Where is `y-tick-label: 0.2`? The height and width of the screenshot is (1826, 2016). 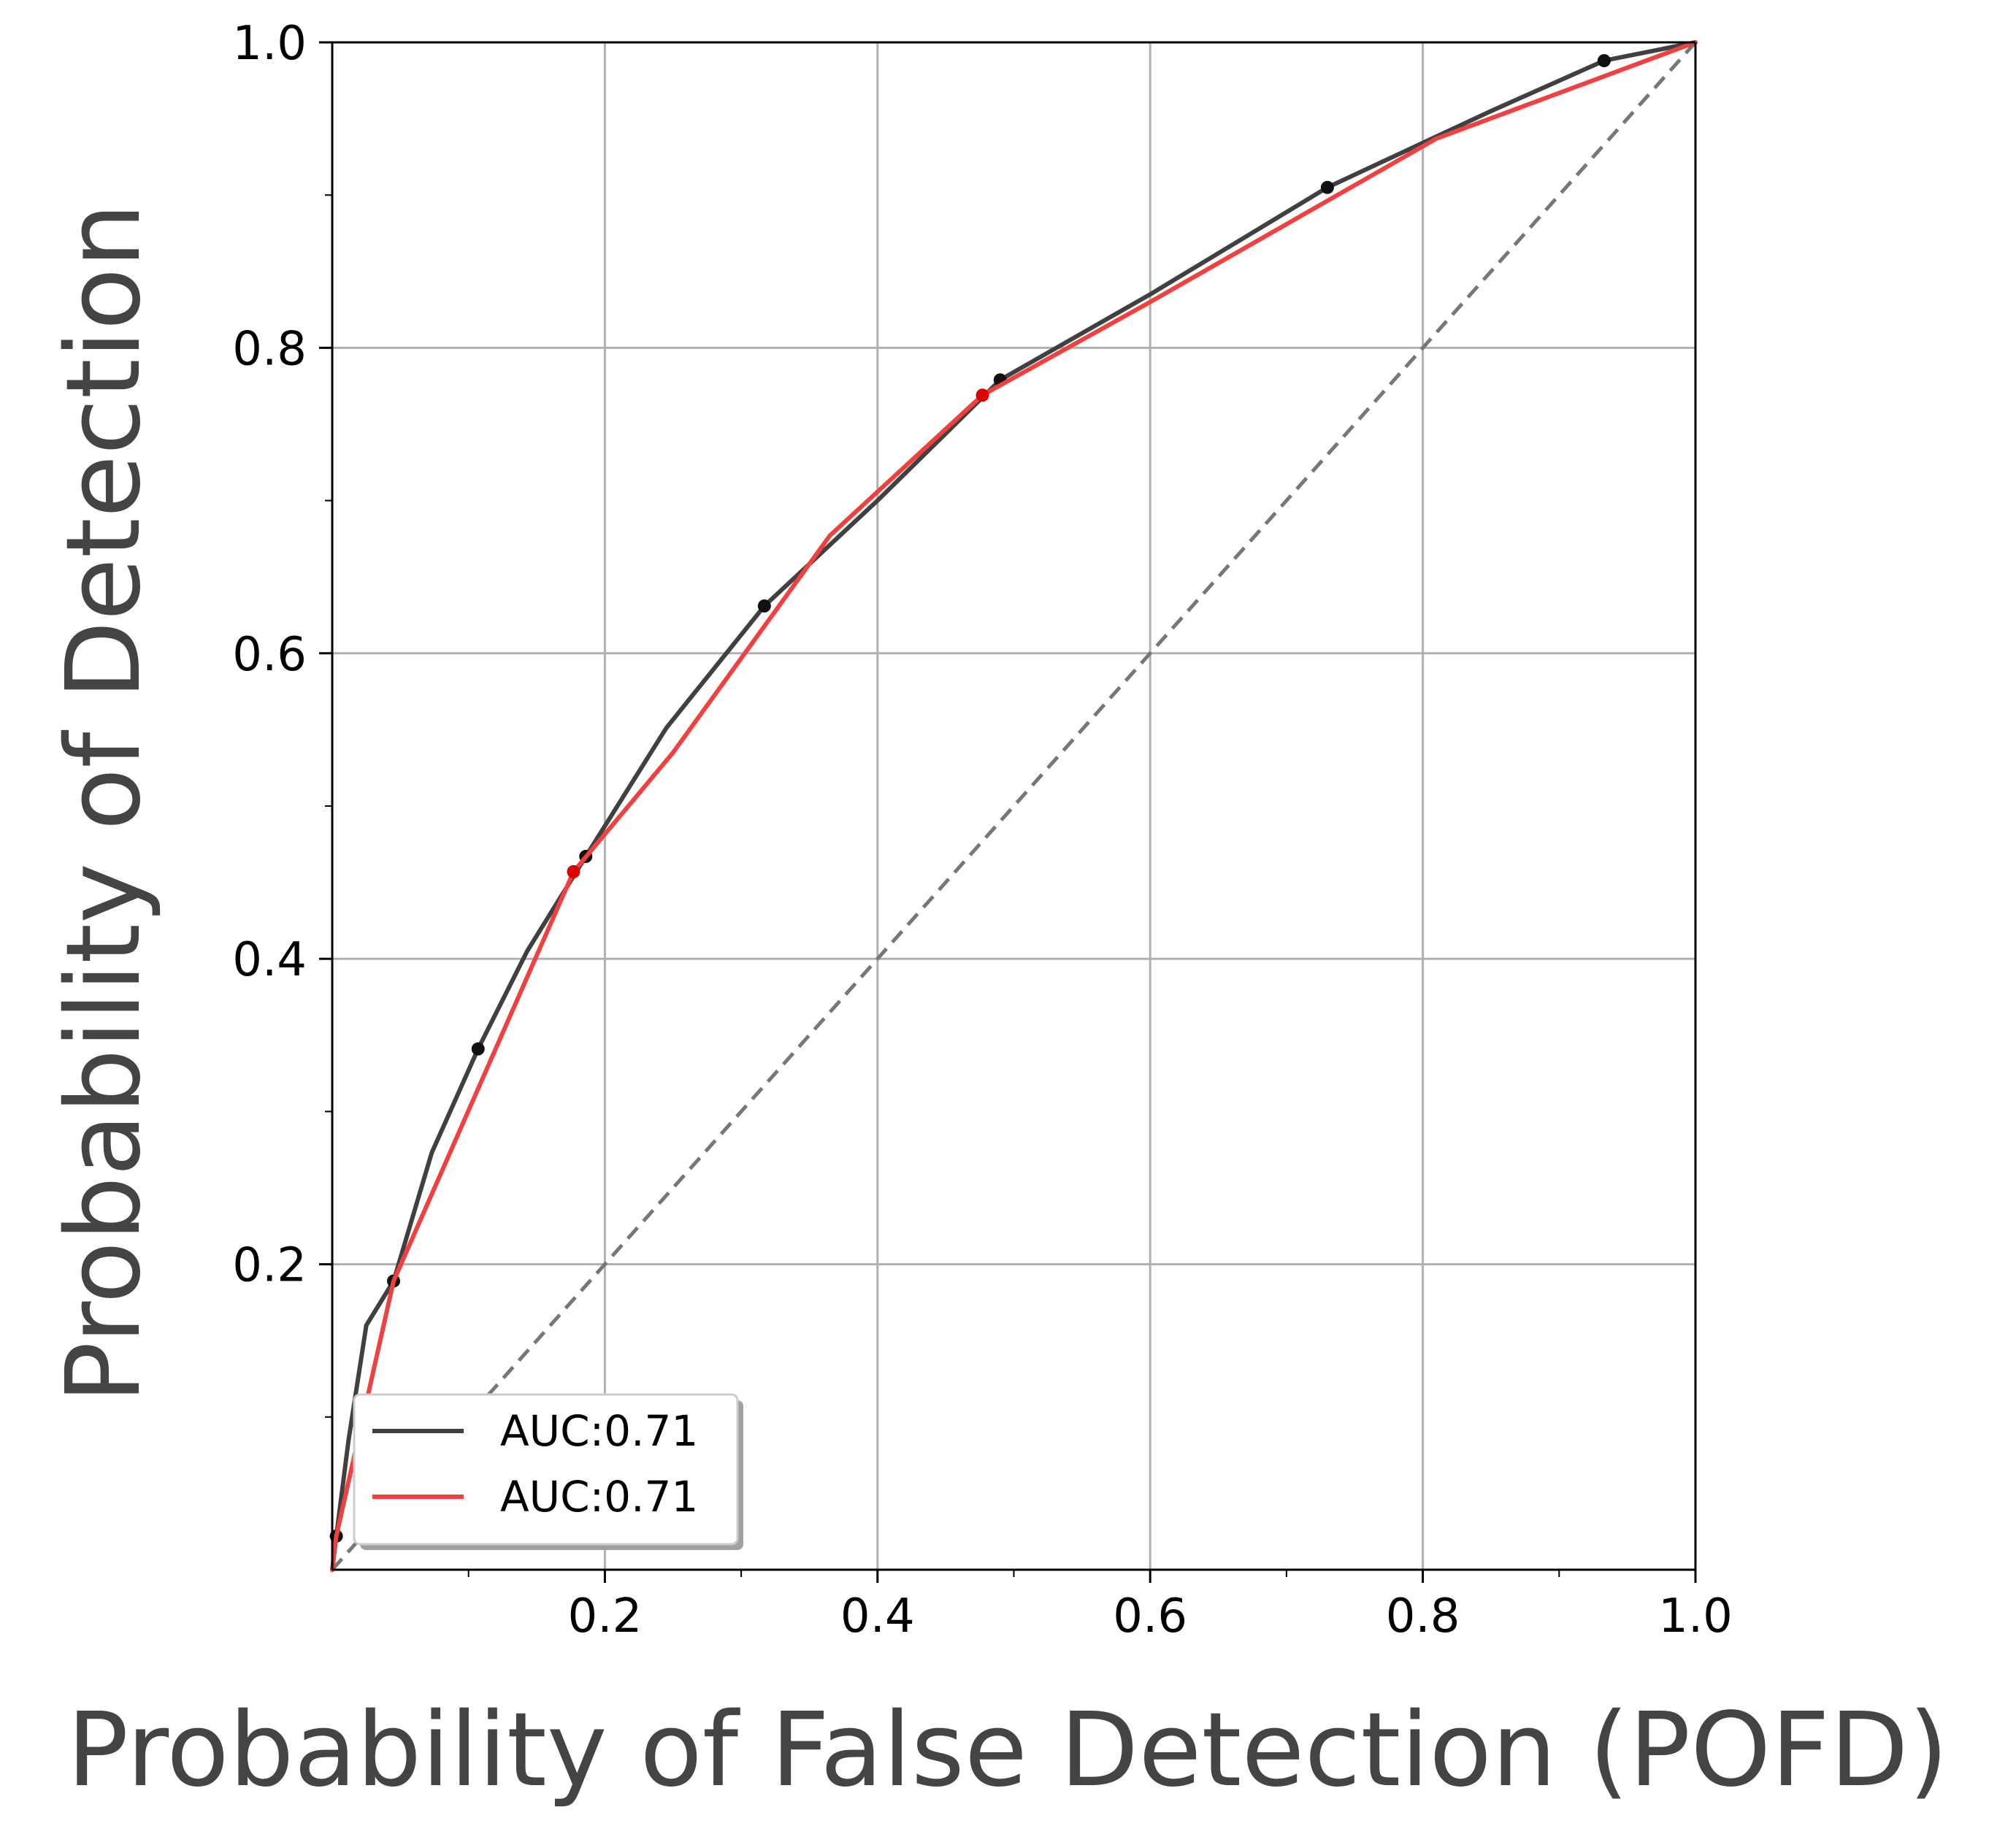
y-tick-label: 0.2 is located at coordinates (269, 1266).